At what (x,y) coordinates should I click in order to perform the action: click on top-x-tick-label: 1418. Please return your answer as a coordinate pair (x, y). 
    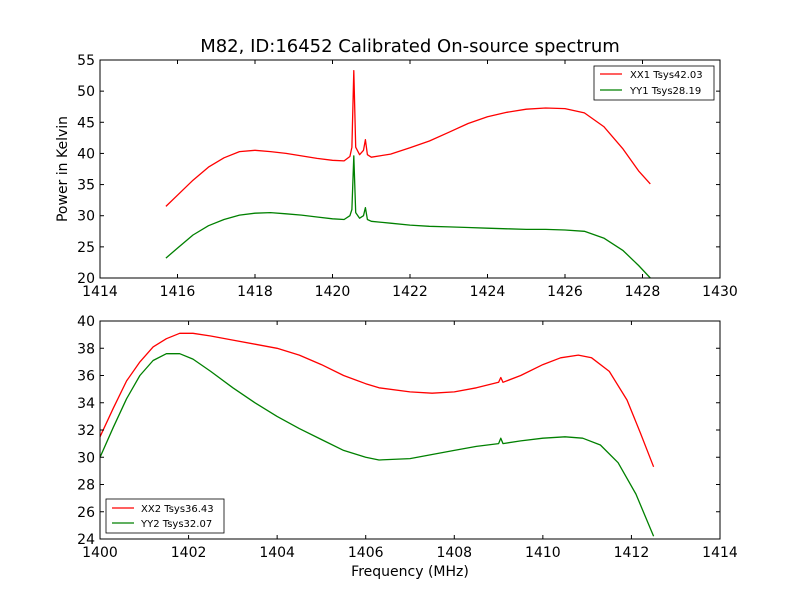
    Looking at the image, I should click on (255, 292).